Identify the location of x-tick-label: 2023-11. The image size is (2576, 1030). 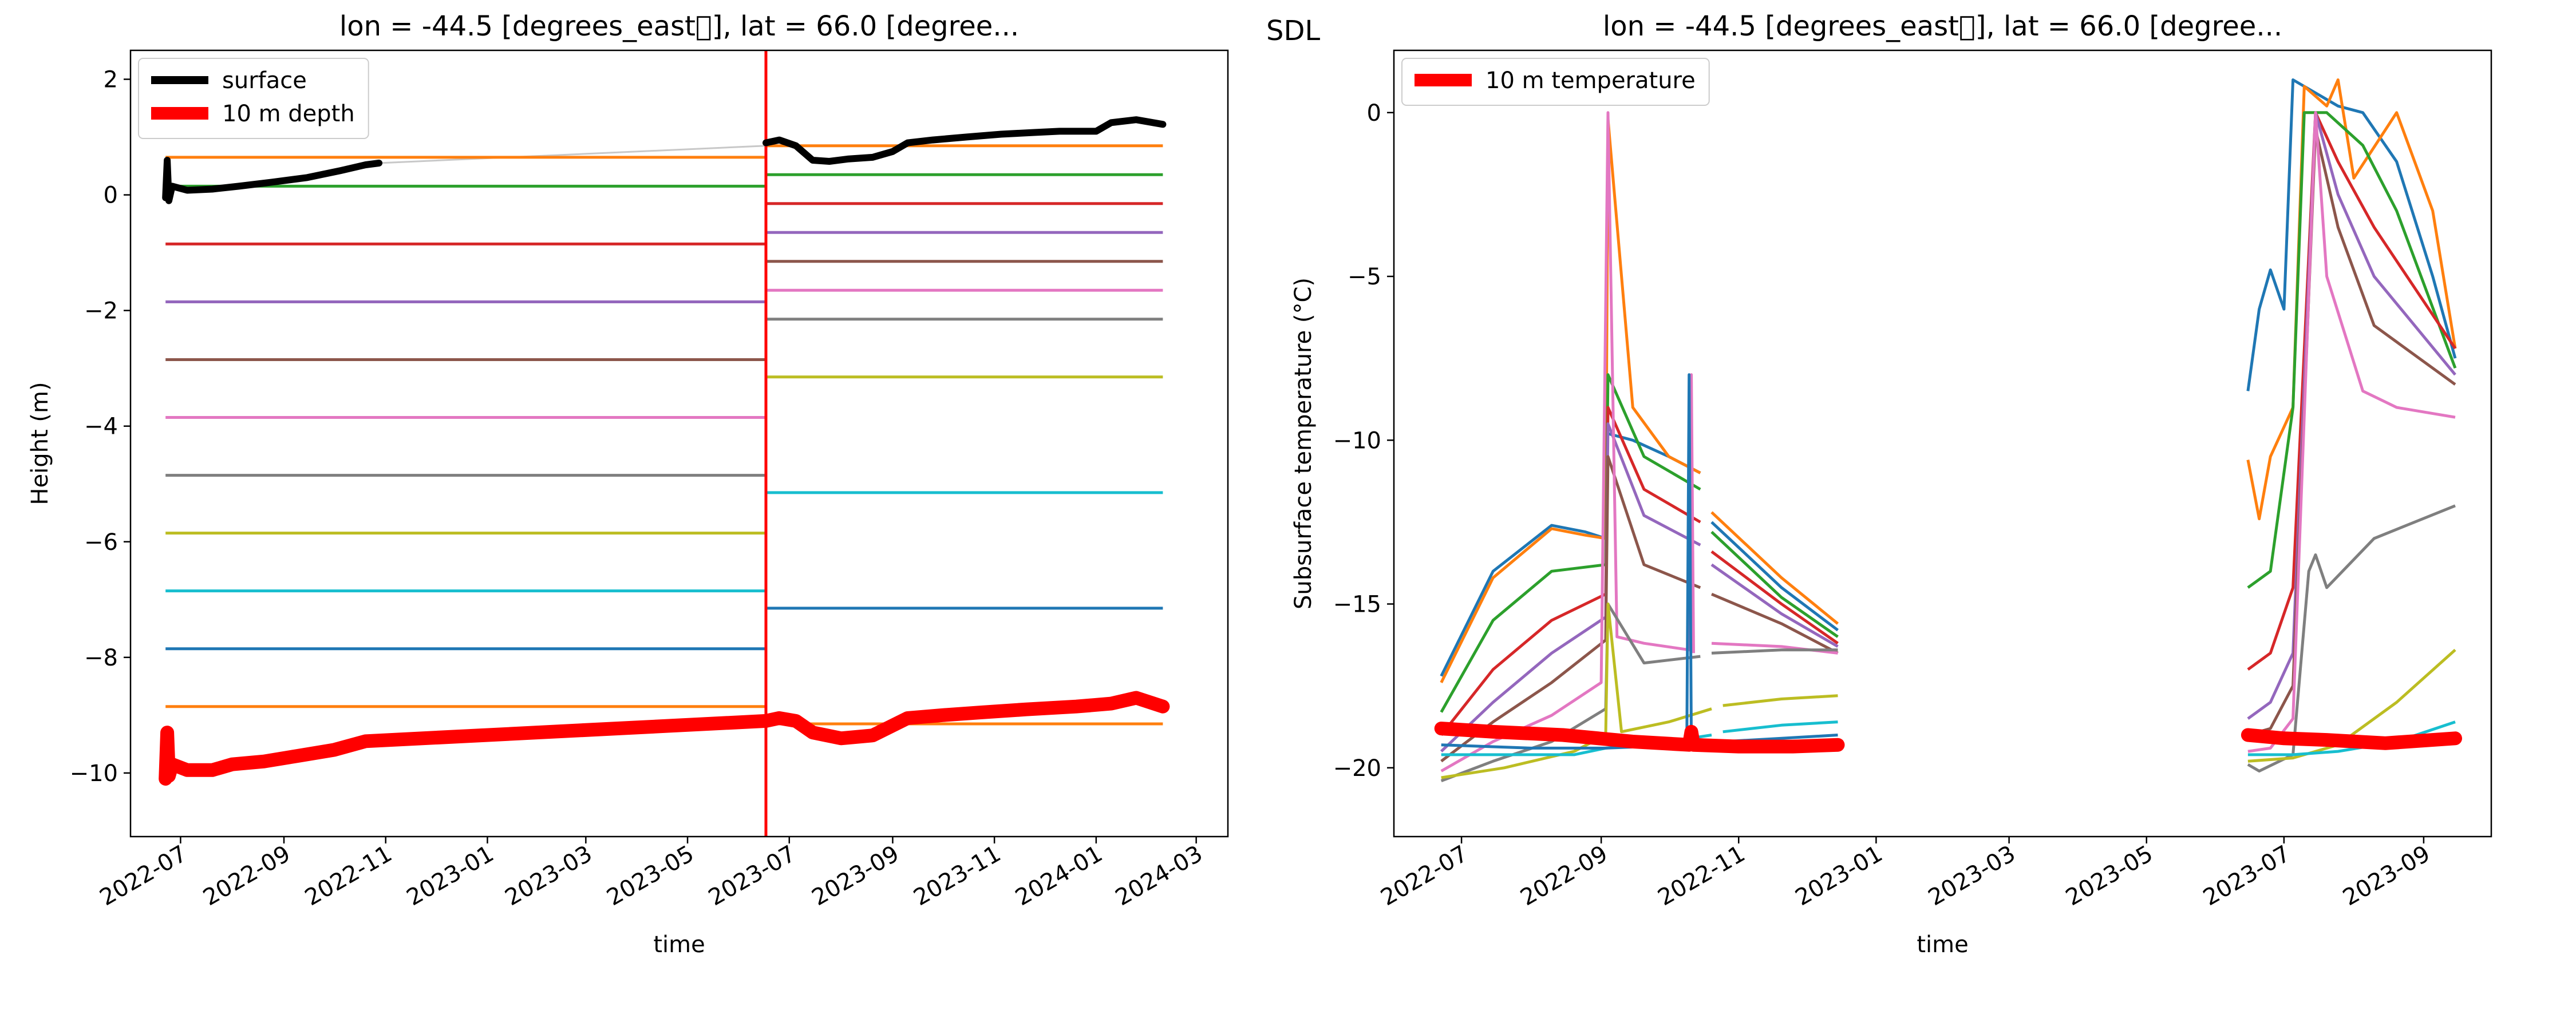
(957, 876).